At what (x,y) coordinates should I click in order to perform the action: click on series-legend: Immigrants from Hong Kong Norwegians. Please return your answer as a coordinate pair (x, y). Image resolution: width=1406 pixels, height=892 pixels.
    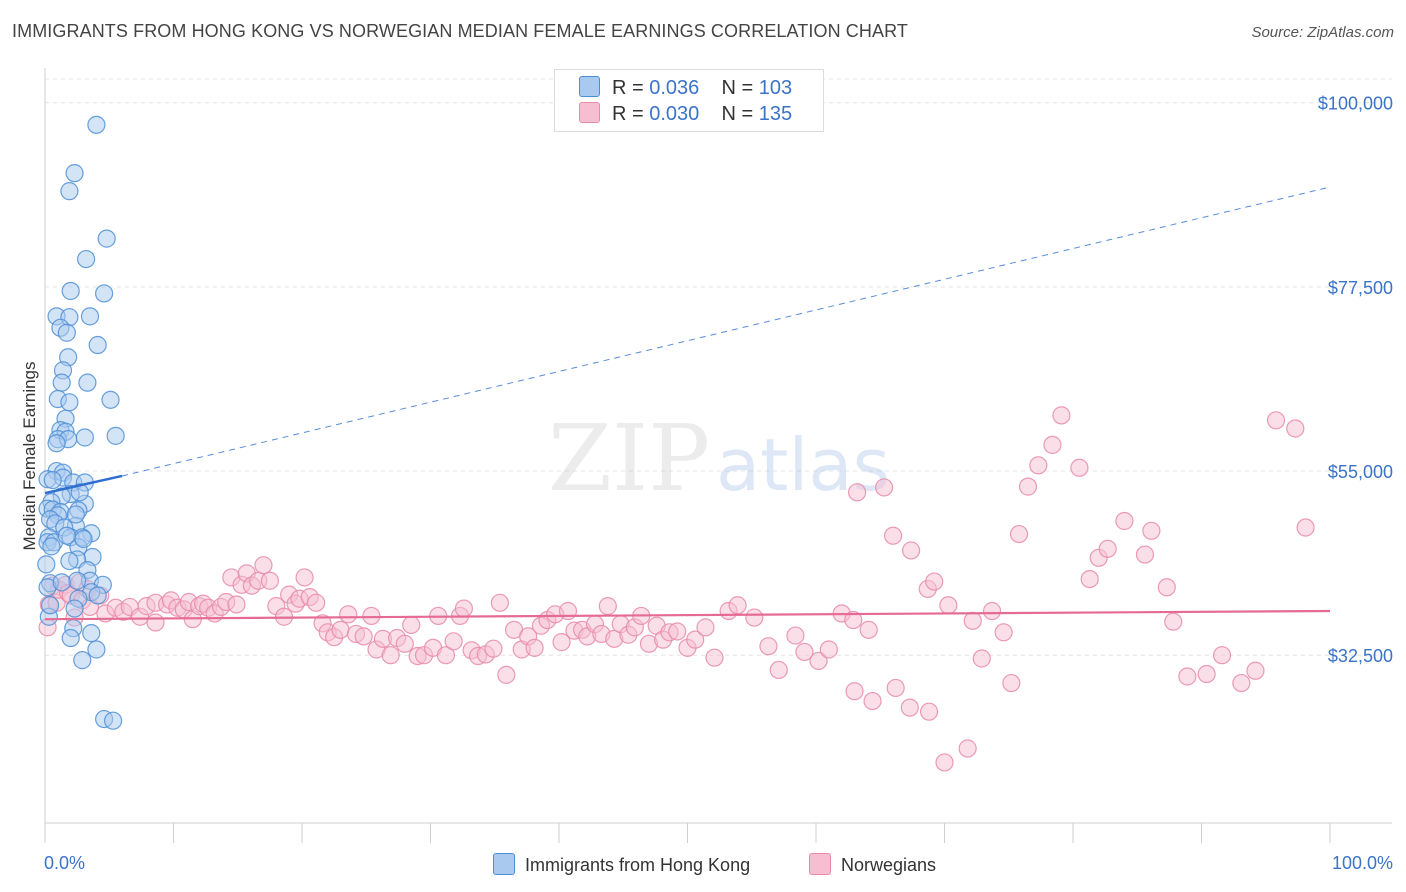
    Looking at the image, I should click on (703, 865).